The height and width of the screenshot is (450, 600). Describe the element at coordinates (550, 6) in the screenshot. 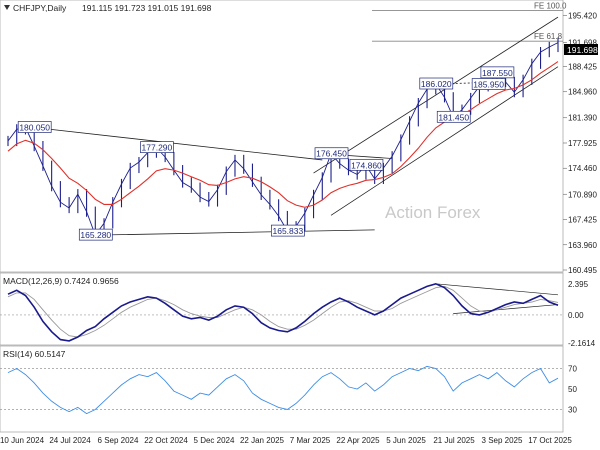

I see `fib-level-label: FE 100.0` at that location.